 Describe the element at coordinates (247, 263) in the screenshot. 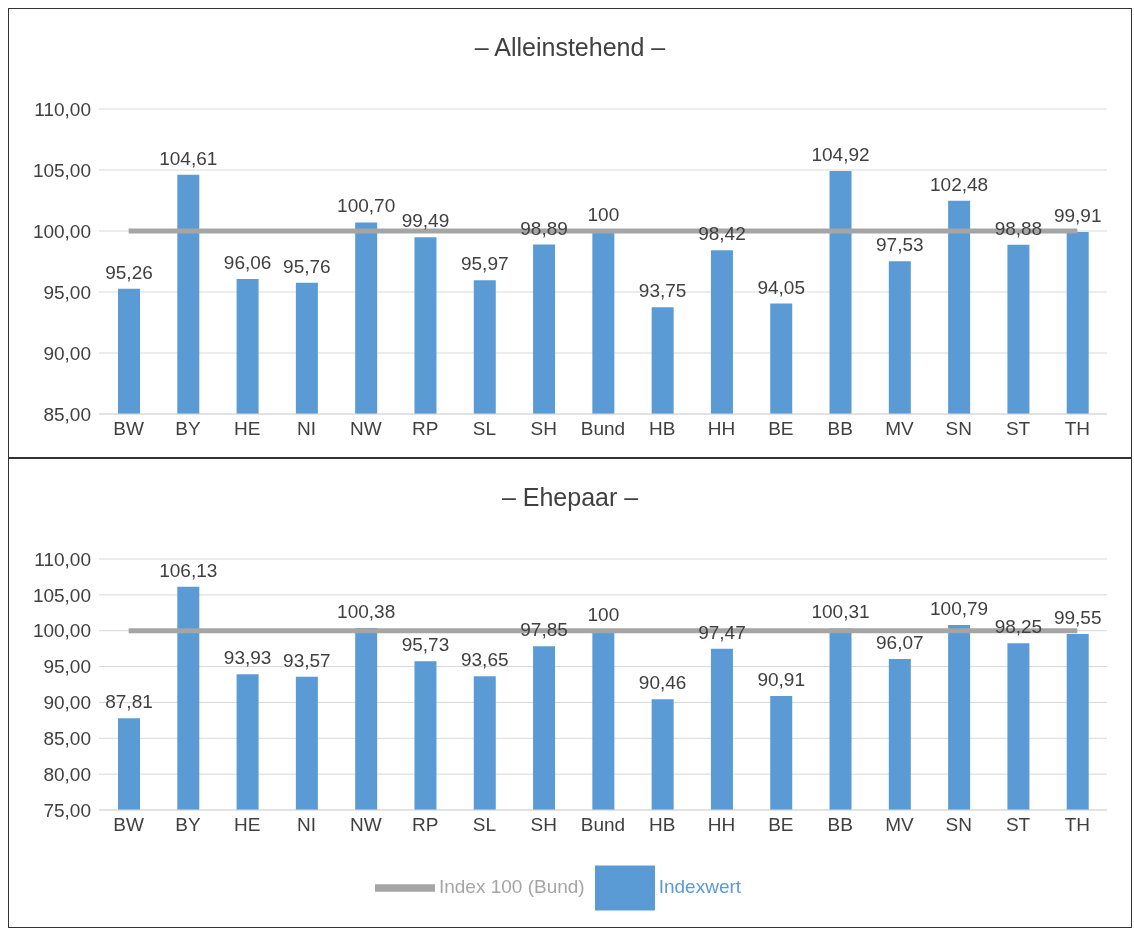

I see `data-label: 96,06` at that location.